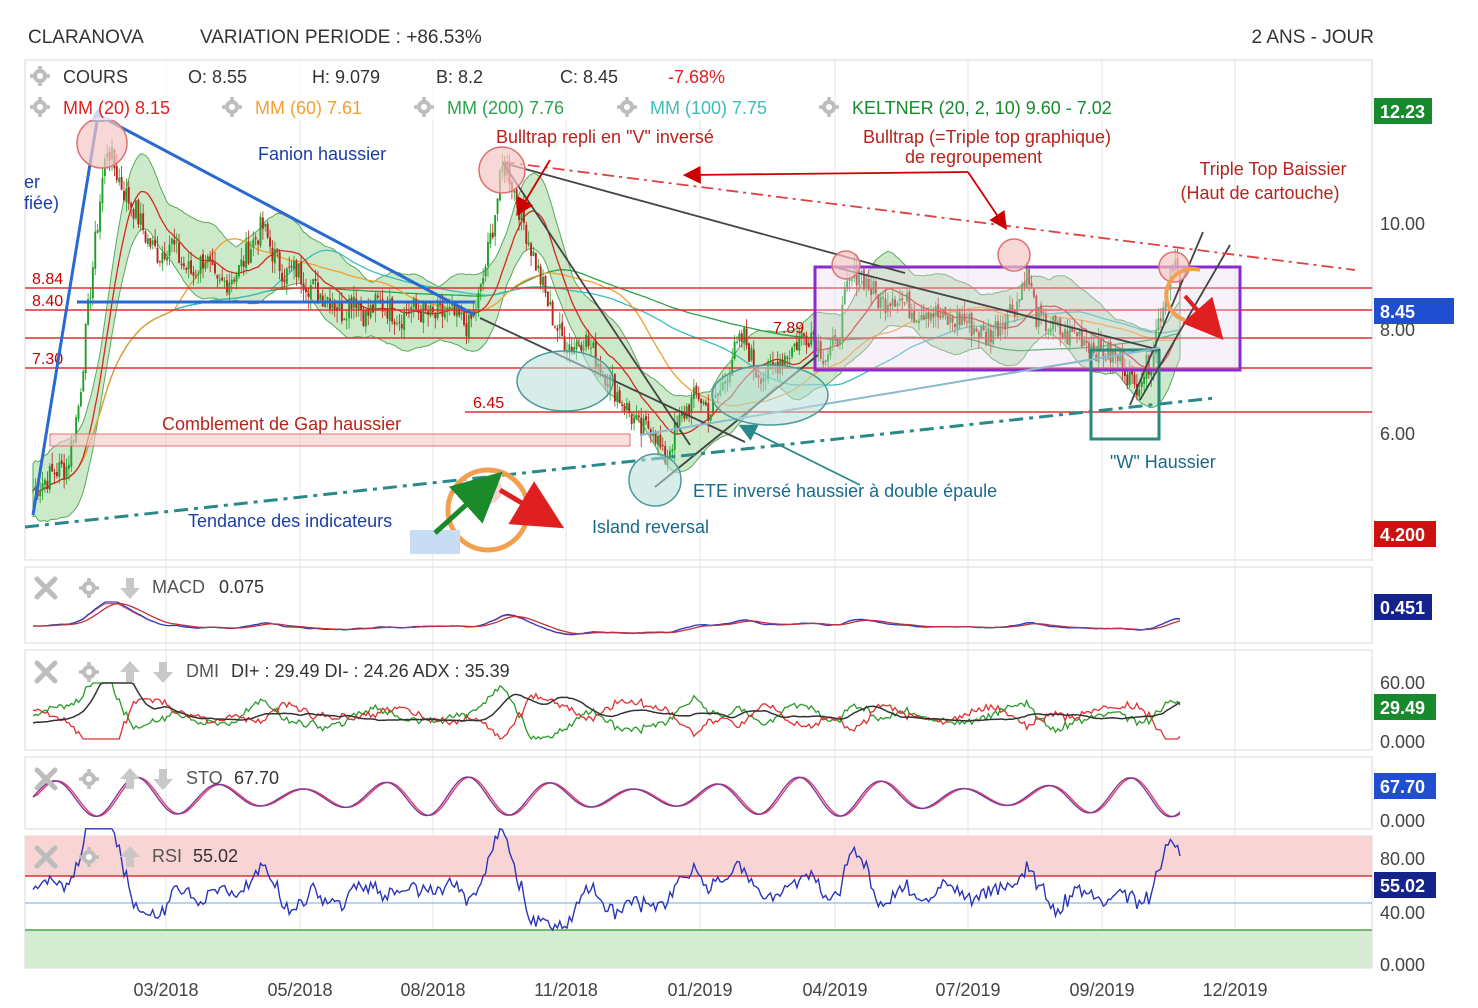 This screenshot has width=1478, height=1008. Describe the element at coordinates (290, 521) in the screenshot. I see `annot-tendance: Tendance des indicateurs` at that location.